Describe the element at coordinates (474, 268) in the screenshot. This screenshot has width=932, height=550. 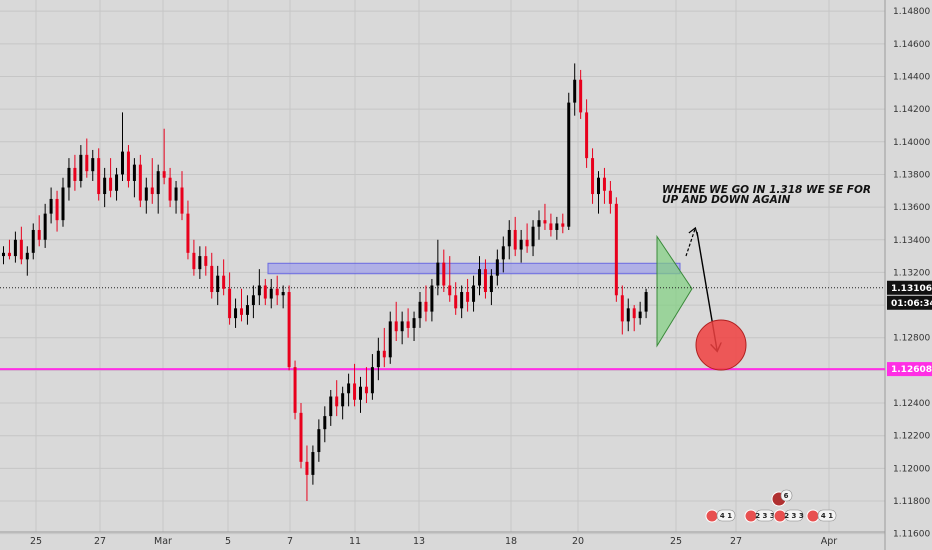
I see `resistance-zone` at that location.